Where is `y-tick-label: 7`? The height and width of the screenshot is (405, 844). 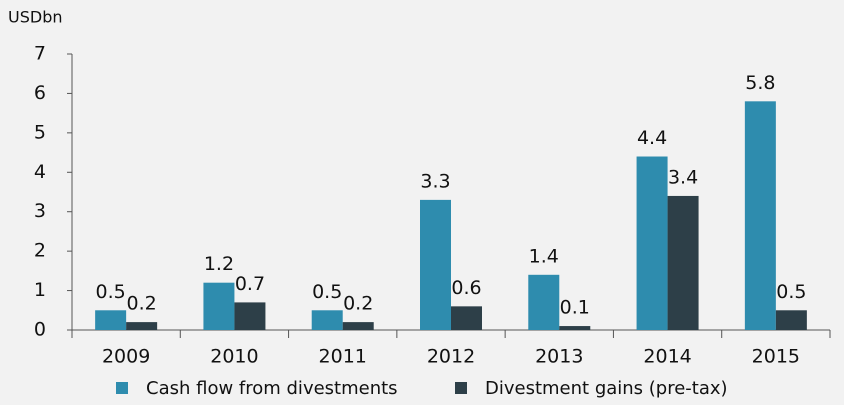 y-tick-label: 7 is located at coordinates (40, 54).